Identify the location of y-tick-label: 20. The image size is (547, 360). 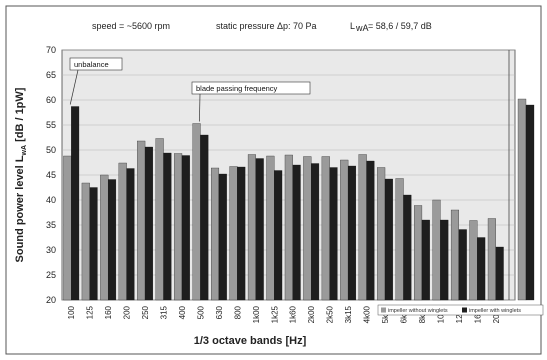
(51, 300).